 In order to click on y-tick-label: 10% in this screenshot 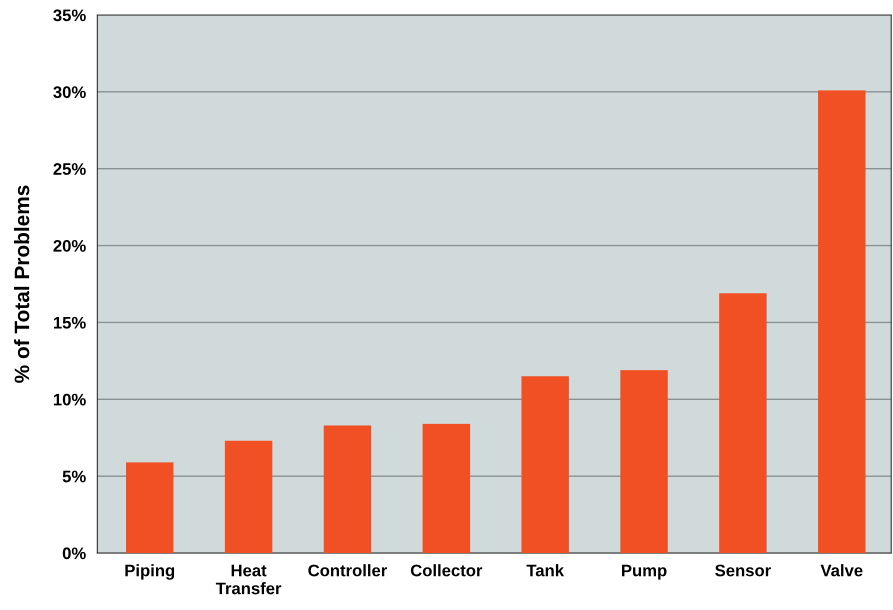, I will do `click(70, 400)`.